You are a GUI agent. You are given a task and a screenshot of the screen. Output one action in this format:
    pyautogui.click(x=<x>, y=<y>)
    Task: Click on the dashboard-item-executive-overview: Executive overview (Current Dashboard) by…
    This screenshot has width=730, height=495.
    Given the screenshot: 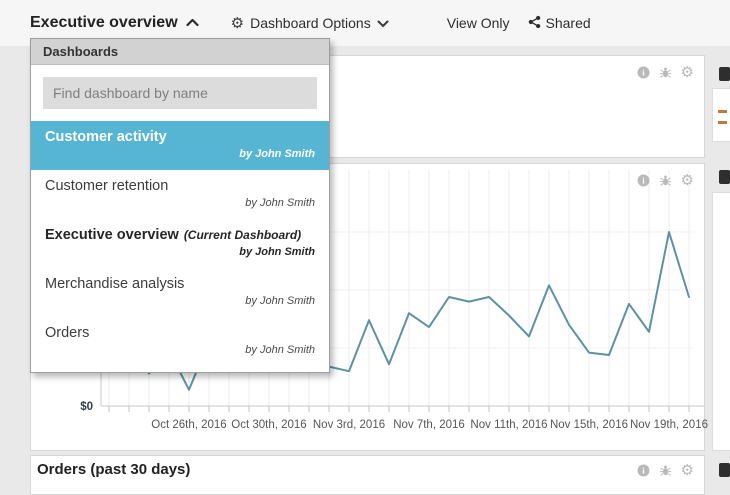 What is the action you would take?
    pyautogui.click(x=180, y=243)
    